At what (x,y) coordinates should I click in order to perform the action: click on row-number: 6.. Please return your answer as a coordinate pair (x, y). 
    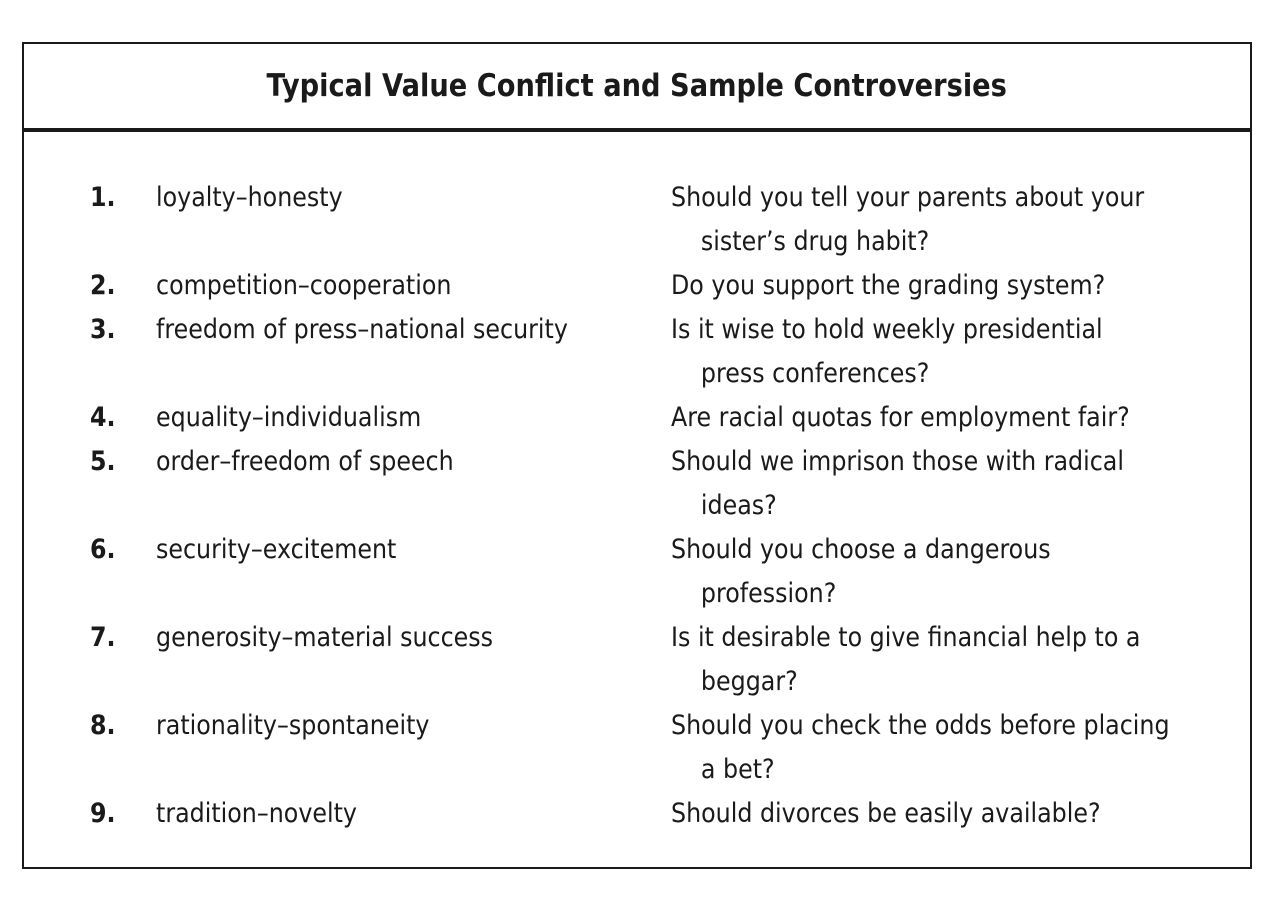
    Looking at the image, I should click on (103, 549).